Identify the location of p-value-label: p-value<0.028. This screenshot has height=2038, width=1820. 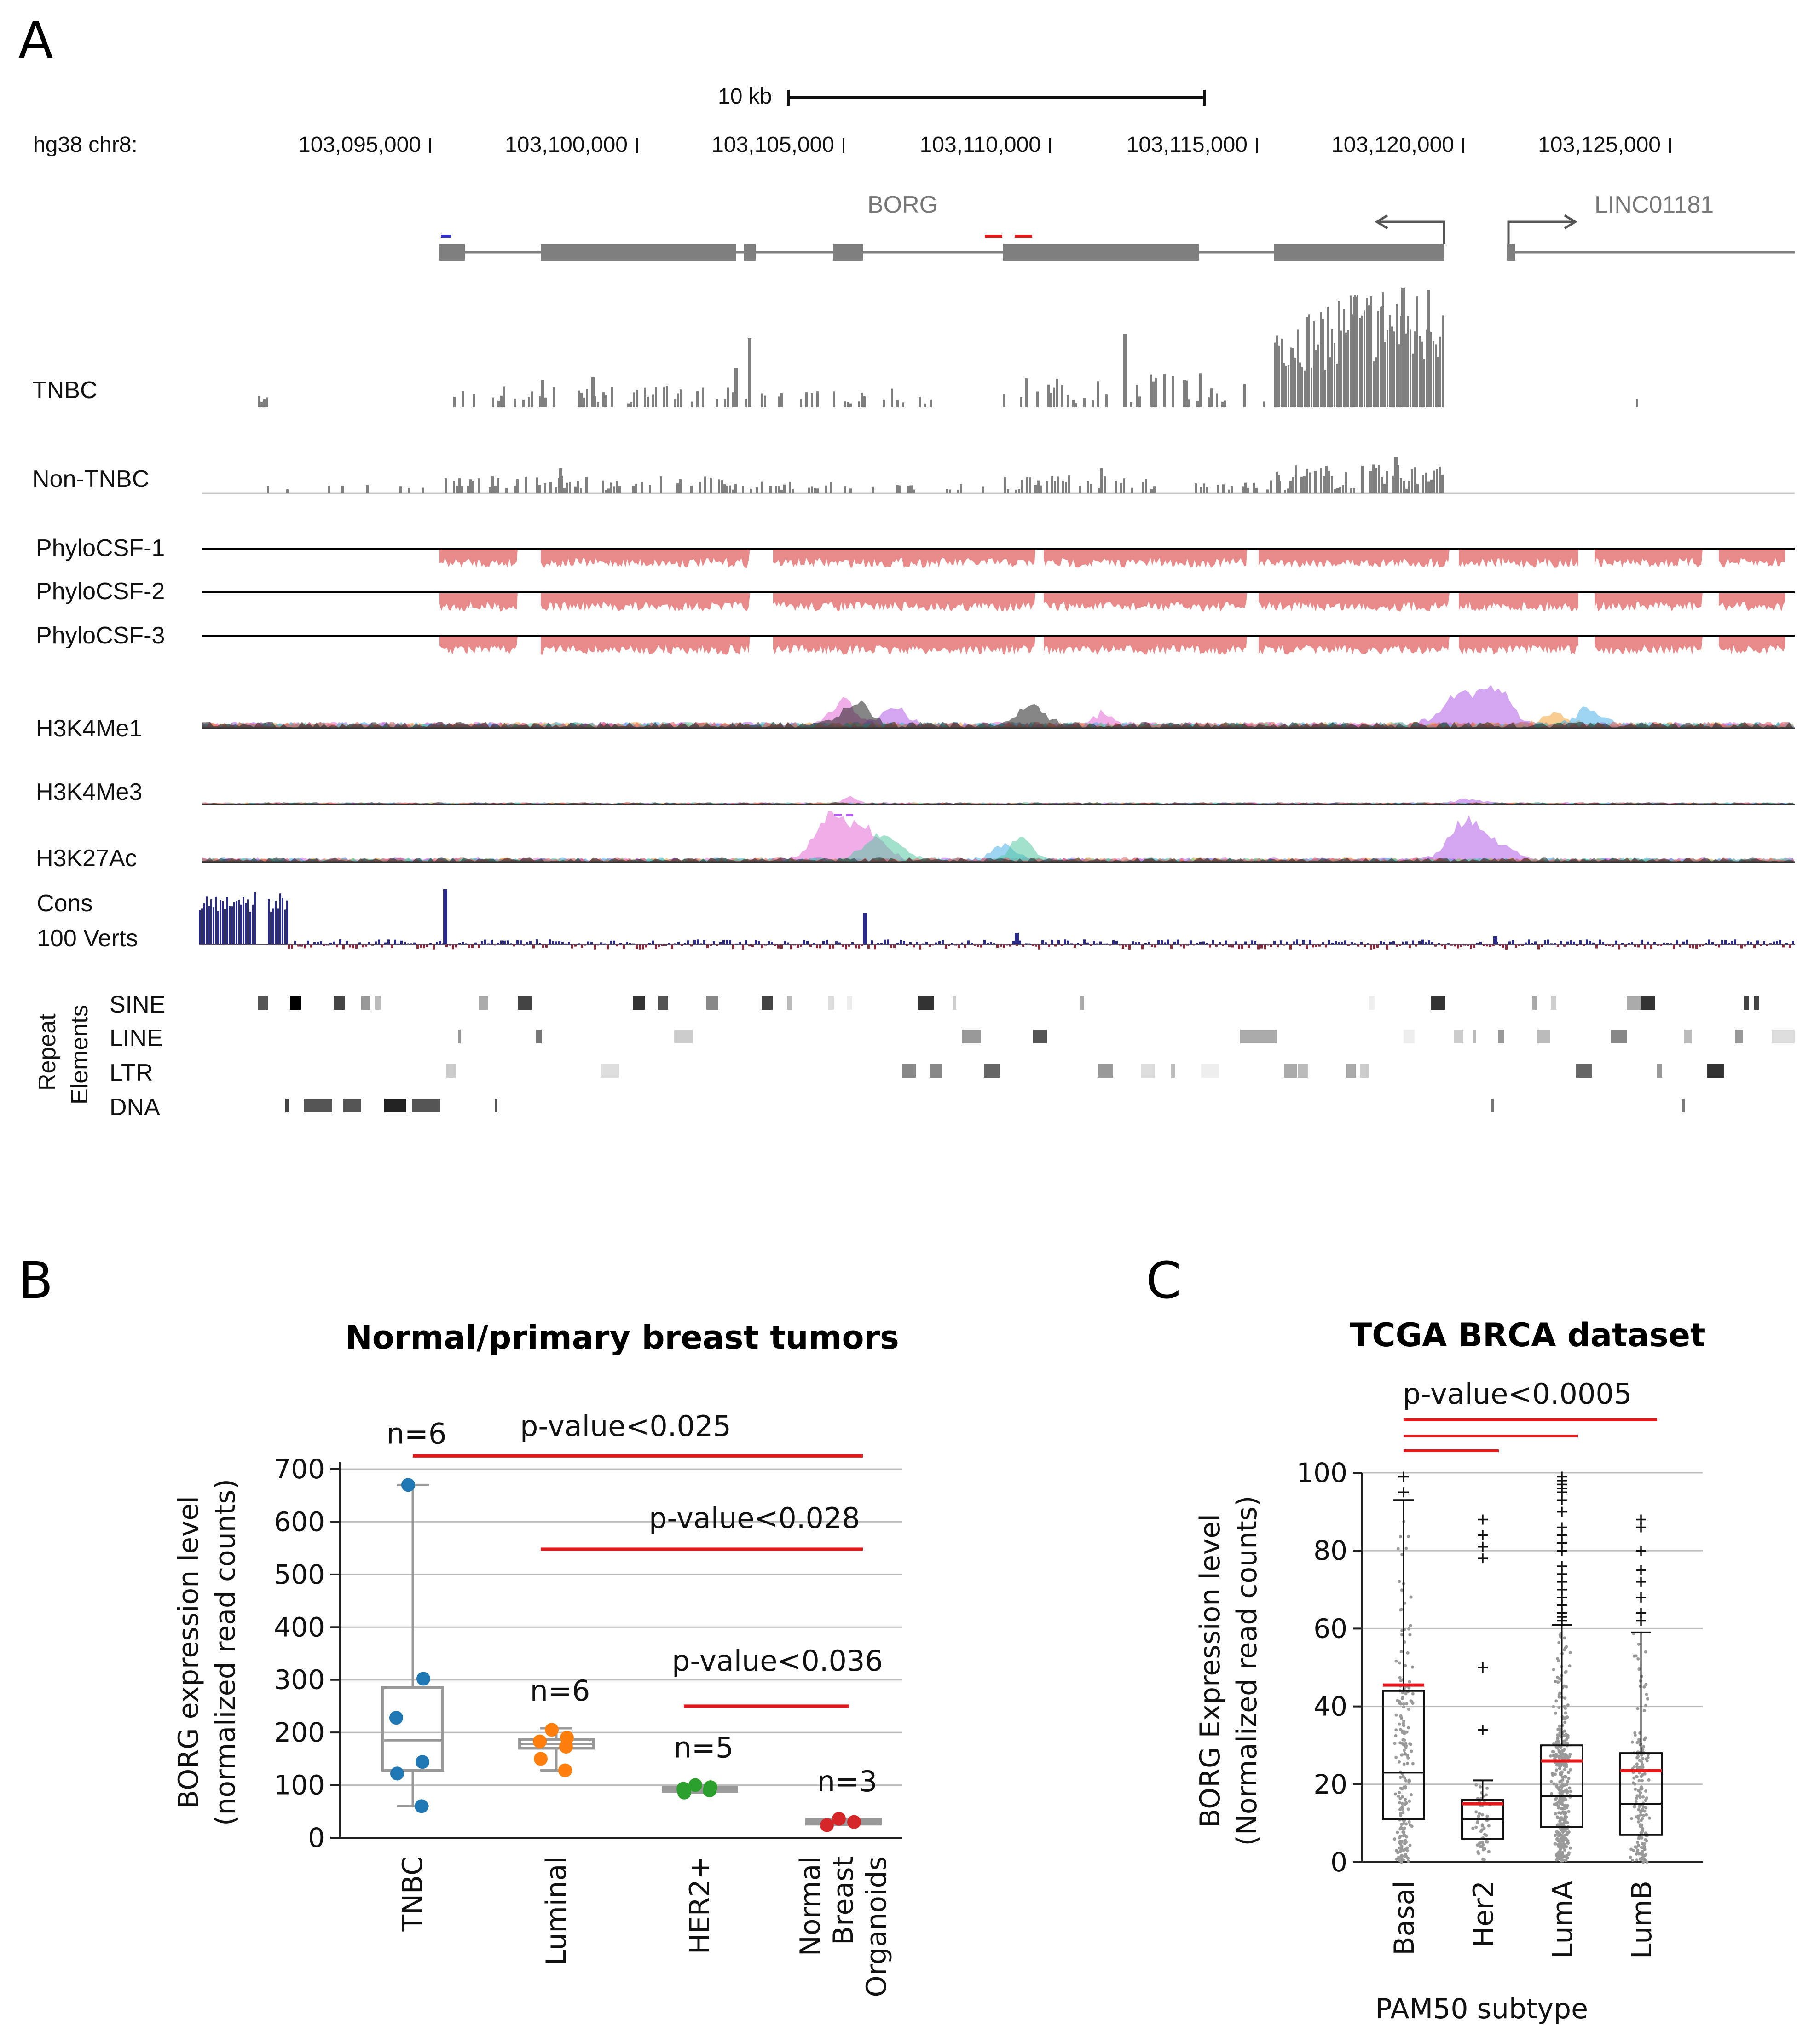
(754, 1518).